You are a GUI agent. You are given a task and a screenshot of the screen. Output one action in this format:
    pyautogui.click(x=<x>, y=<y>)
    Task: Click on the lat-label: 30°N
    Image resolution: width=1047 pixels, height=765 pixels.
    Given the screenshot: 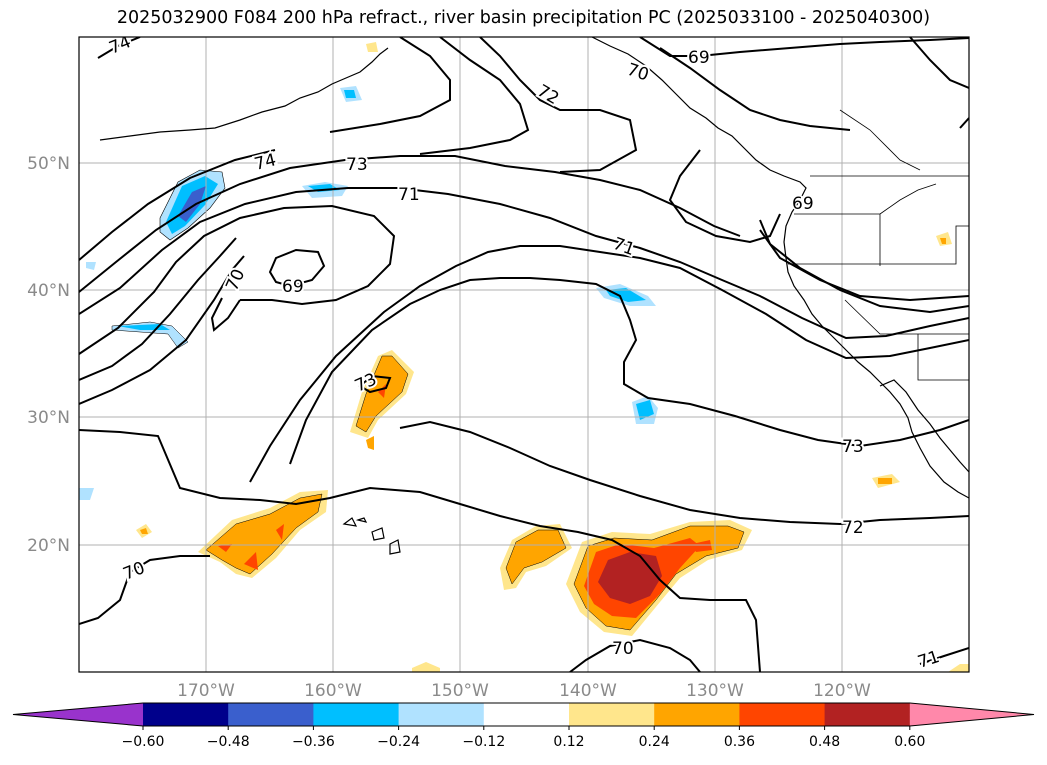 What is the action you would take?
    pyautogui.click(x=48, y=418)
    